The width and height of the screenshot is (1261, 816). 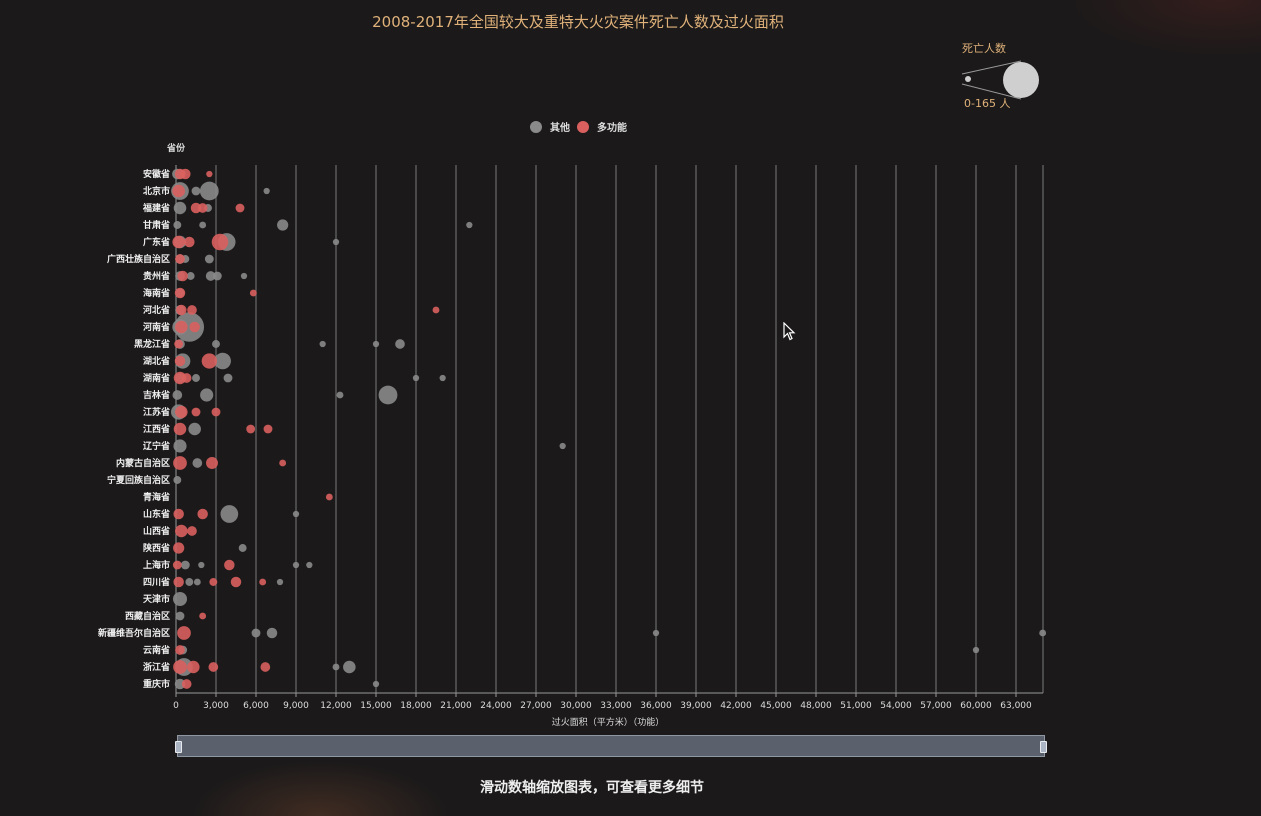 What do you see at coordinates (296, 706) in the screenshot?
I see `x-tick-label: 9,000` at bounding box center [296, 706].